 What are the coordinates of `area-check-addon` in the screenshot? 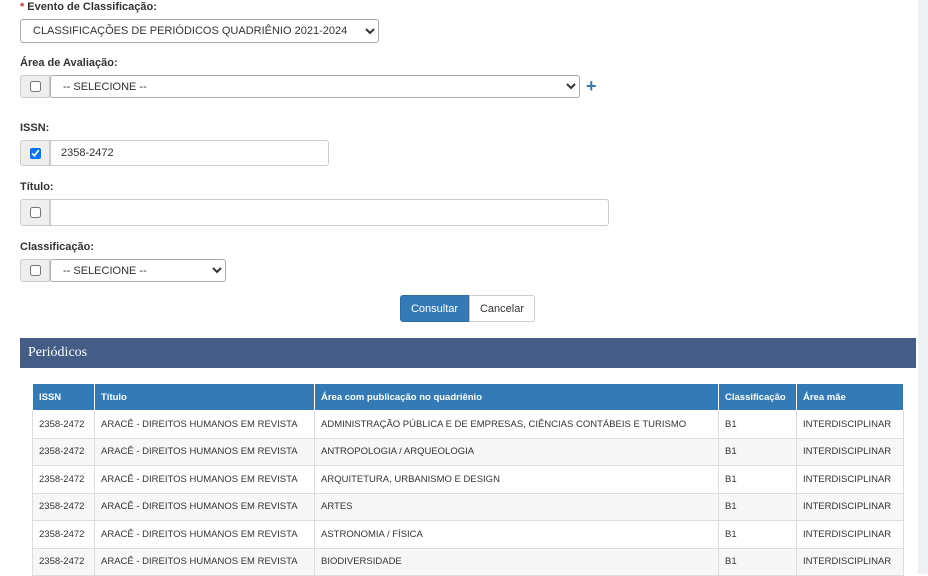 It's located at (35, 86).